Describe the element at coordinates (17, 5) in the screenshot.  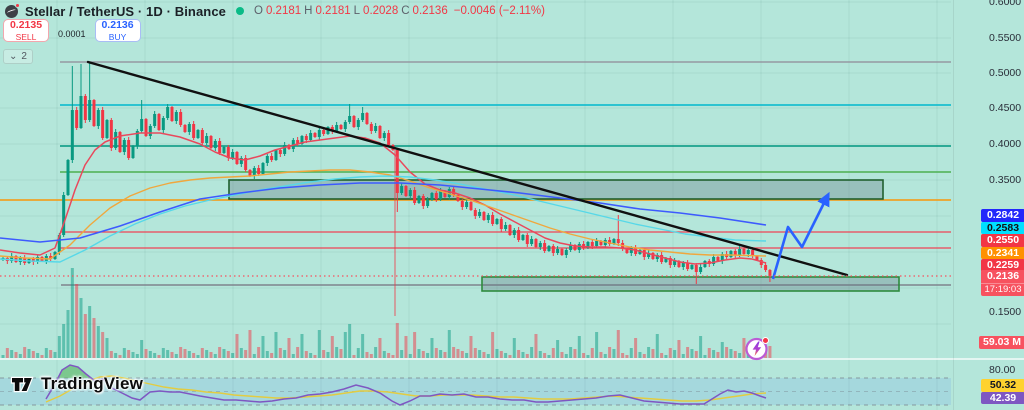
I see `notification-dot-icon` at that location.